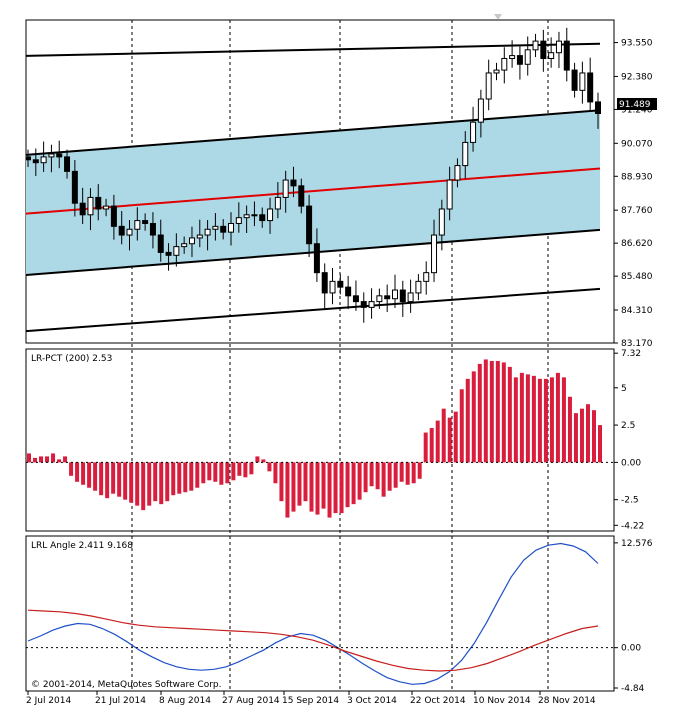  Describe the element at coordinates (631, 463) in the screenshot. I see `lrpct-axis-label: 0.00` at that location.